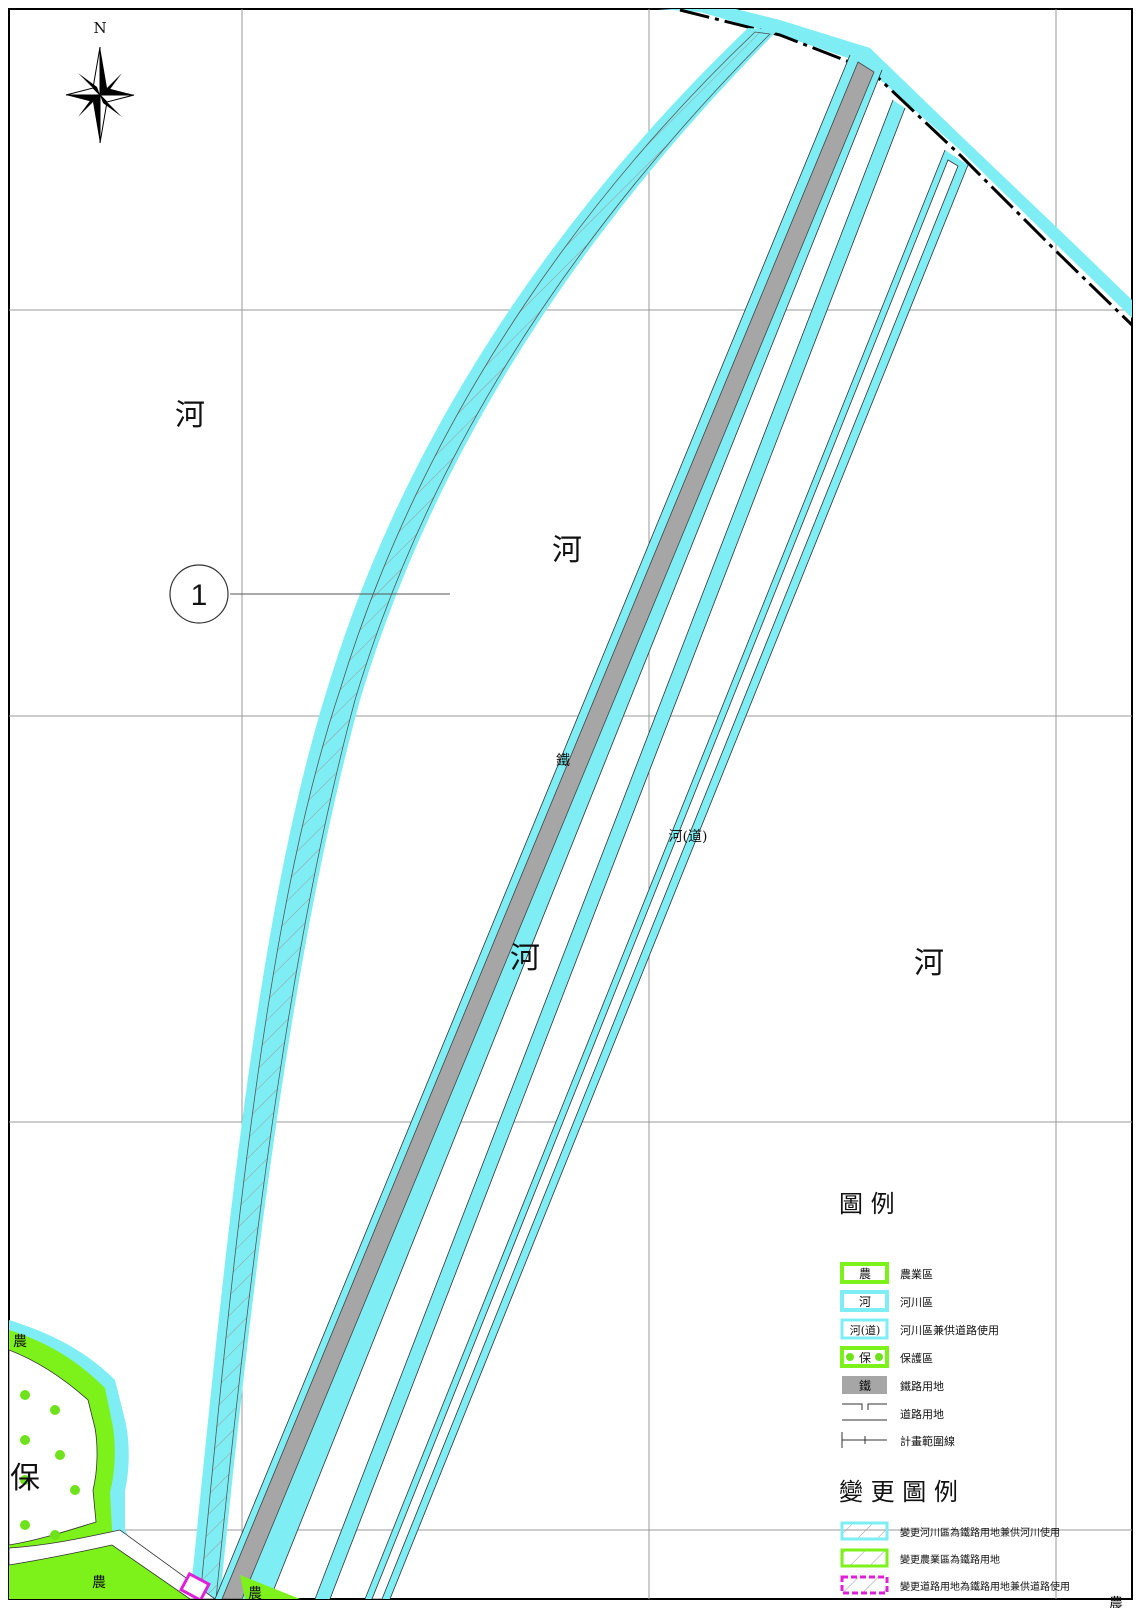 The height and width of the screenshot is (1608, 1141). I want to click on legend-symbol-agri: 農, so click(865, 1274).